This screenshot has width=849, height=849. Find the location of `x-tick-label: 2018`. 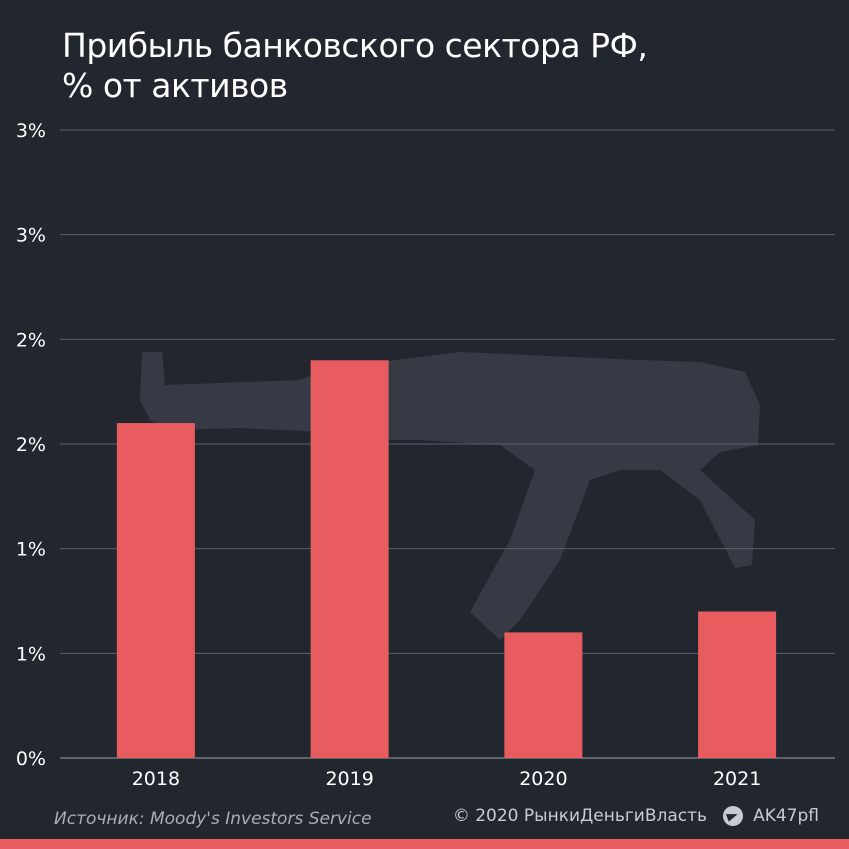

x-tick-label: 2018 is located at coordinates (156, 779).